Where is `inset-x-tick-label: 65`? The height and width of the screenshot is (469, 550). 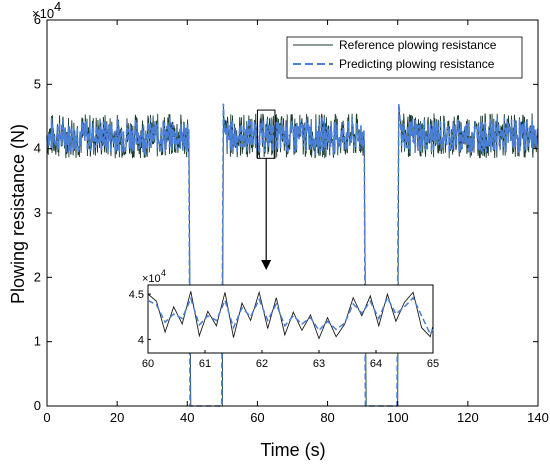
inset-x-tick-label: 65 is located at coordinates (433, 364).